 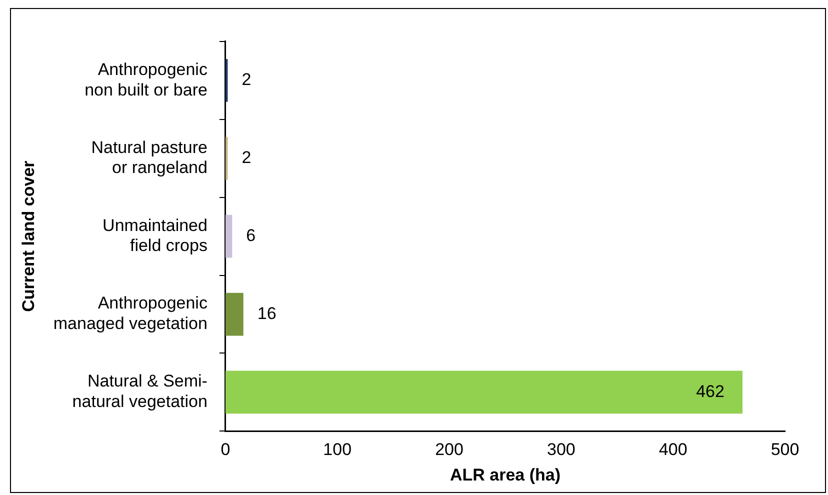 I want to click on x-tick-label: 200, so click(x=449, y=450).